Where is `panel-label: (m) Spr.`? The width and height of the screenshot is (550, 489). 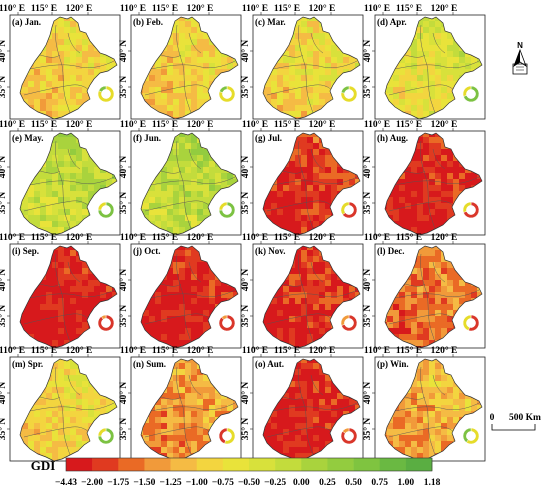
panel-label: (m) Spr. is located at coordinates (27, 364).